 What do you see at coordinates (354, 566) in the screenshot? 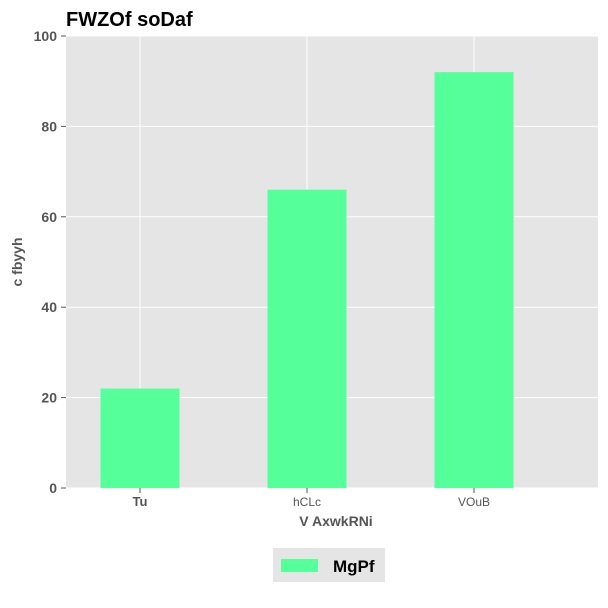
I see `legend-label: MgPf` at bounding box center [354, 566].